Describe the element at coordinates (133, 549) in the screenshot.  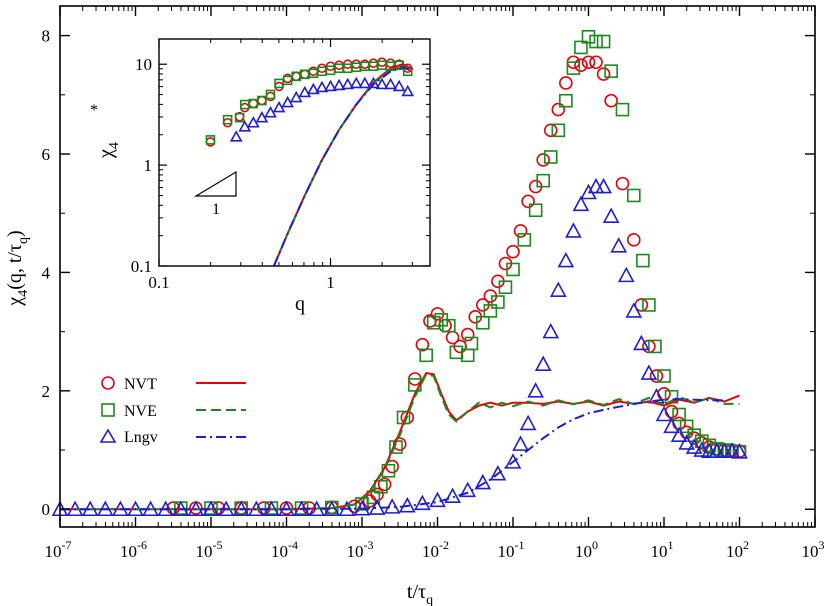
I see `main-x-tick-label-1: 10⁻⁶` at that location.